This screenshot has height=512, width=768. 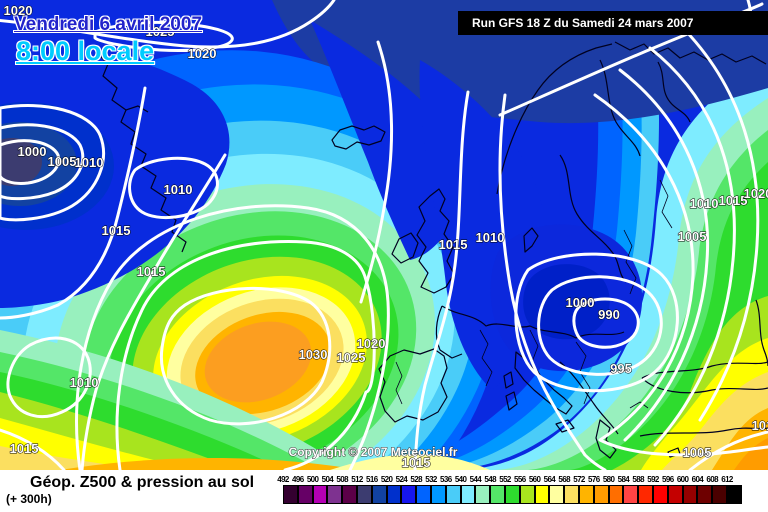 What do you see at coordinates (283, 479) in the screenshot?
I see `scale-tick: 492` at bounding box center [283, 479].